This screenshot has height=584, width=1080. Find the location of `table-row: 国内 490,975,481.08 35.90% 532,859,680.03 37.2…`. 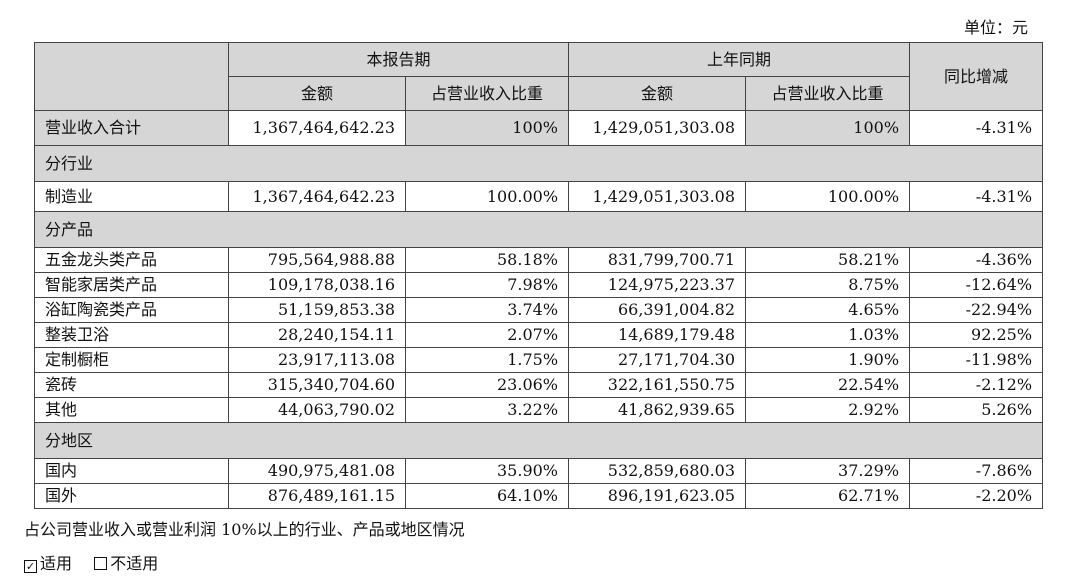

table-row: 国内 490,975,481.08 35.90% 532,859,680.03 37.2… is located at coordinates (539, 471).